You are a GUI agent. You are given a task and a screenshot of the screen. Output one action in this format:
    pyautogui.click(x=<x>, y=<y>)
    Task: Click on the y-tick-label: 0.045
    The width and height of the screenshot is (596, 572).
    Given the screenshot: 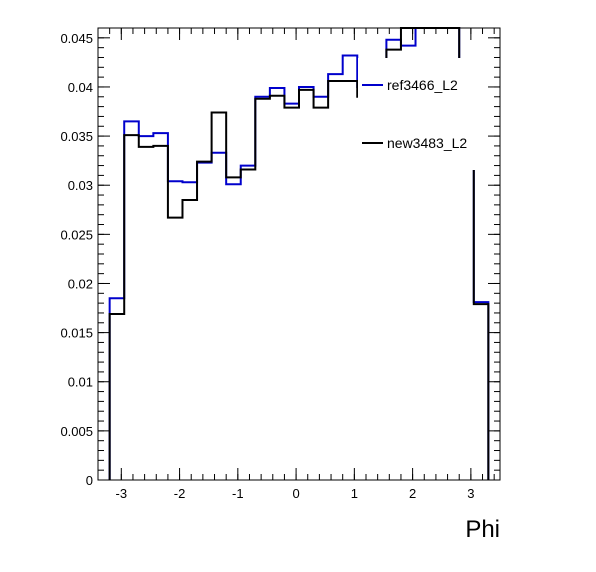 What is the action you would take?
    pyautogui.click(x=76, y=38)
    